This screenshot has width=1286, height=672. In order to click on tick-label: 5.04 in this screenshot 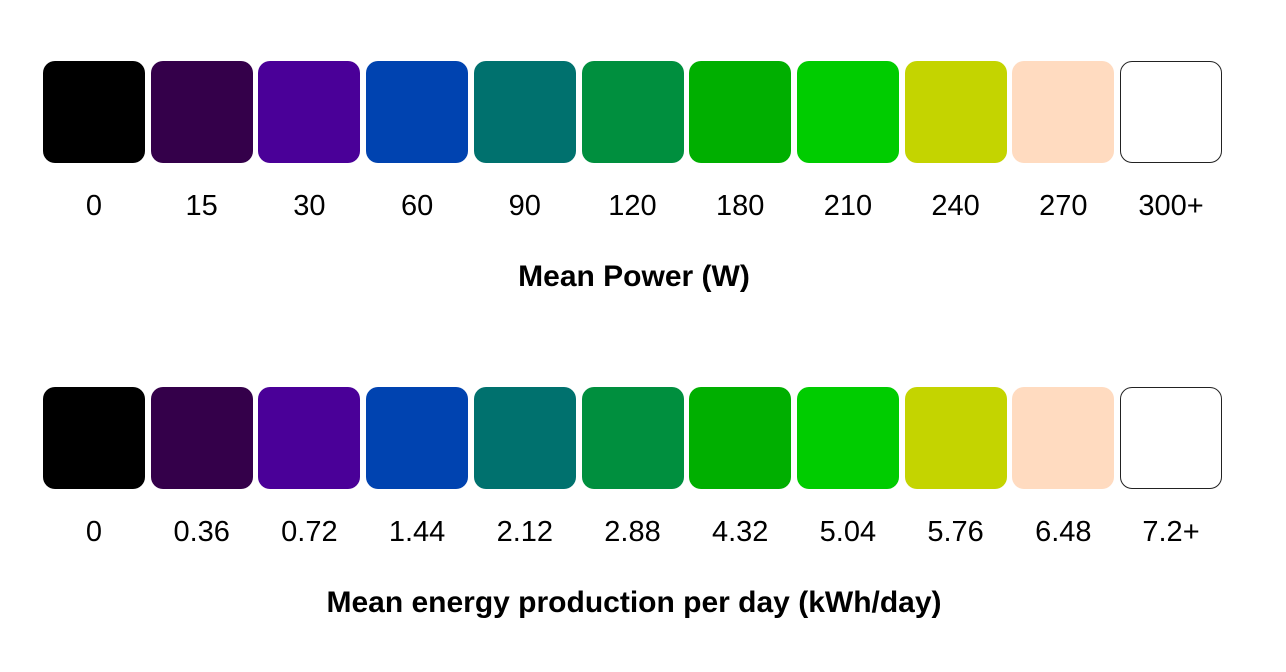, I will do `click(848, 532)`.